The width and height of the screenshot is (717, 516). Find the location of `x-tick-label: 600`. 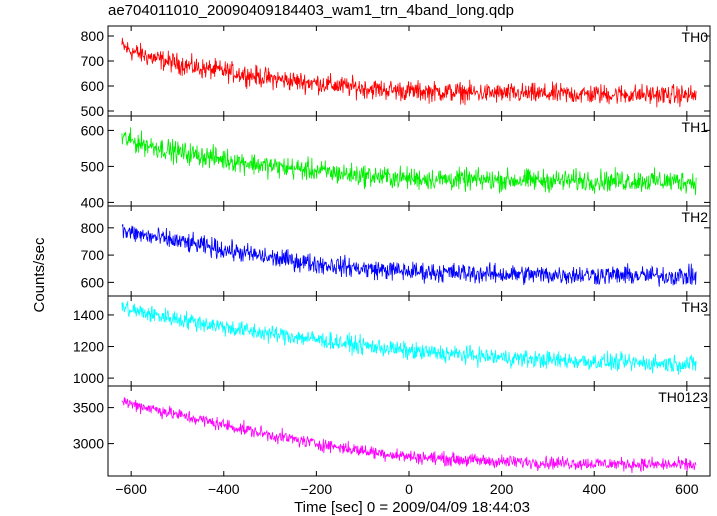

x-tick-label: 600 is located at coordinates (687, 489).